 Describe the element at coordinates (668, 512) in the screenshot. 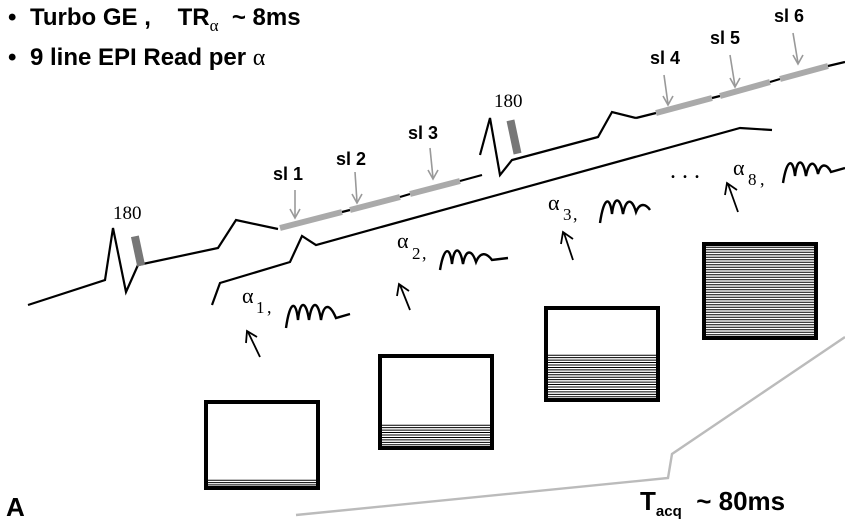

I see `tacq-subscript: acq` at that location.